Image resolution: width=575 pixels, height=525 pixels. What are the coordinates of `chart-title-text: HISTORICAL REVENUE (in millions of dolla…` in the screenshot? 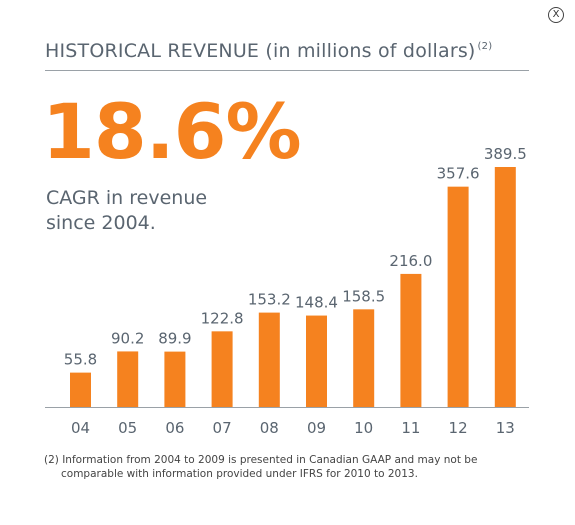 It's located at (260, 51).